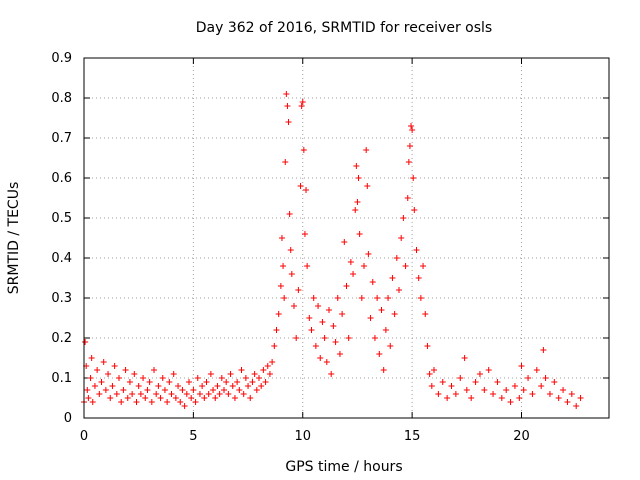 This screenshot has width=640, height=480. Describe the element at coordinates (84, 436) in the screenshot. I see `x-tick-label: 0` at that location.